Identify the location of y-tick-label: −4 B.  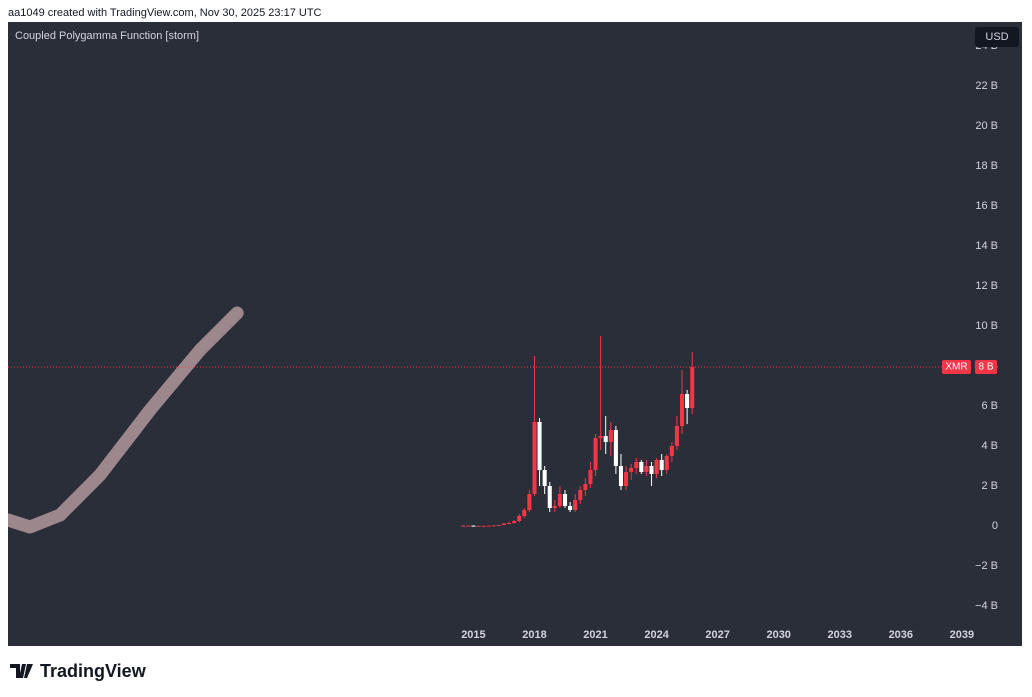
(986, 606).